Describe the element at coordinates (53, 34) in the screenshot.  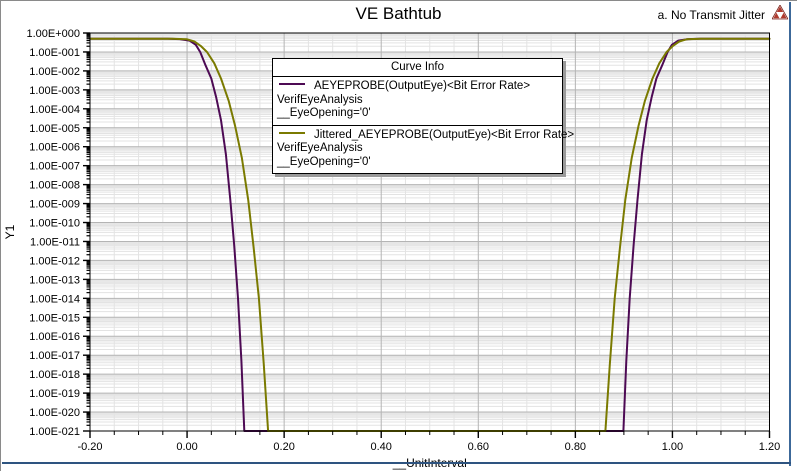
I see `y-tick-label: 1.00E+000` at that location.